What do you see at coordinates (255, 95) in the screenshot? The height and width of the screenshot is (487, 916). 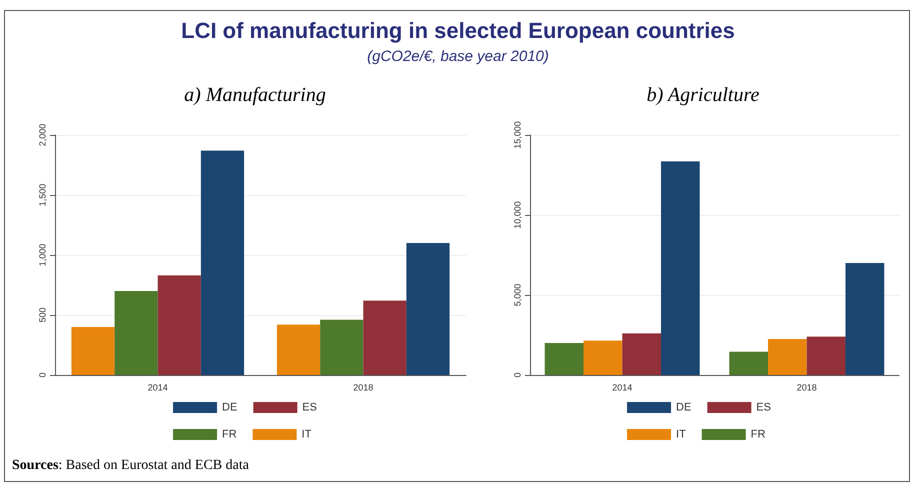 I see `chart-title: a) Manufacturing` at bounding box center [255, 95].